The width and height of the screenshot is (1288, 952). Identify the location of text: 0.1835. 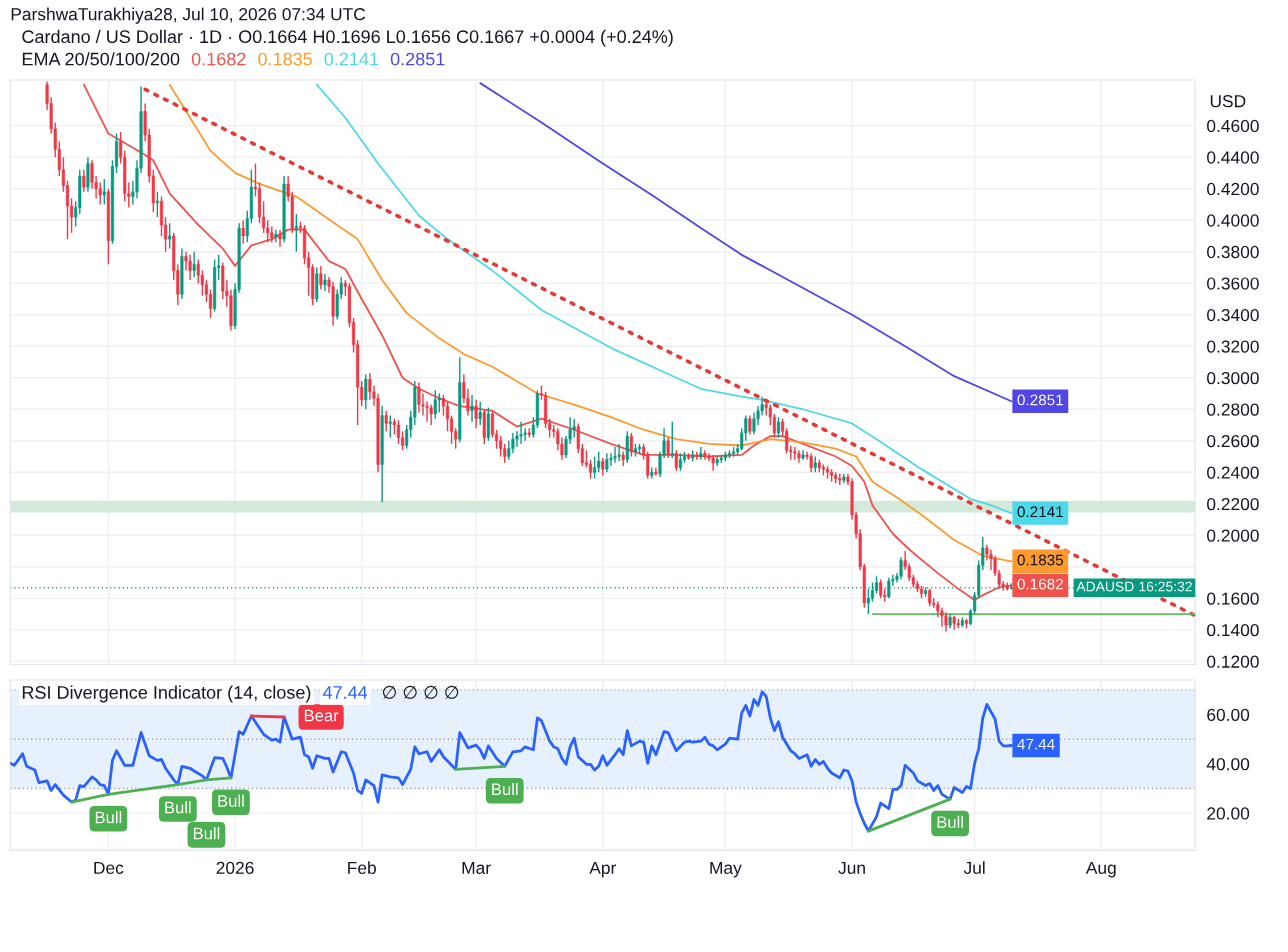
(285, 59).